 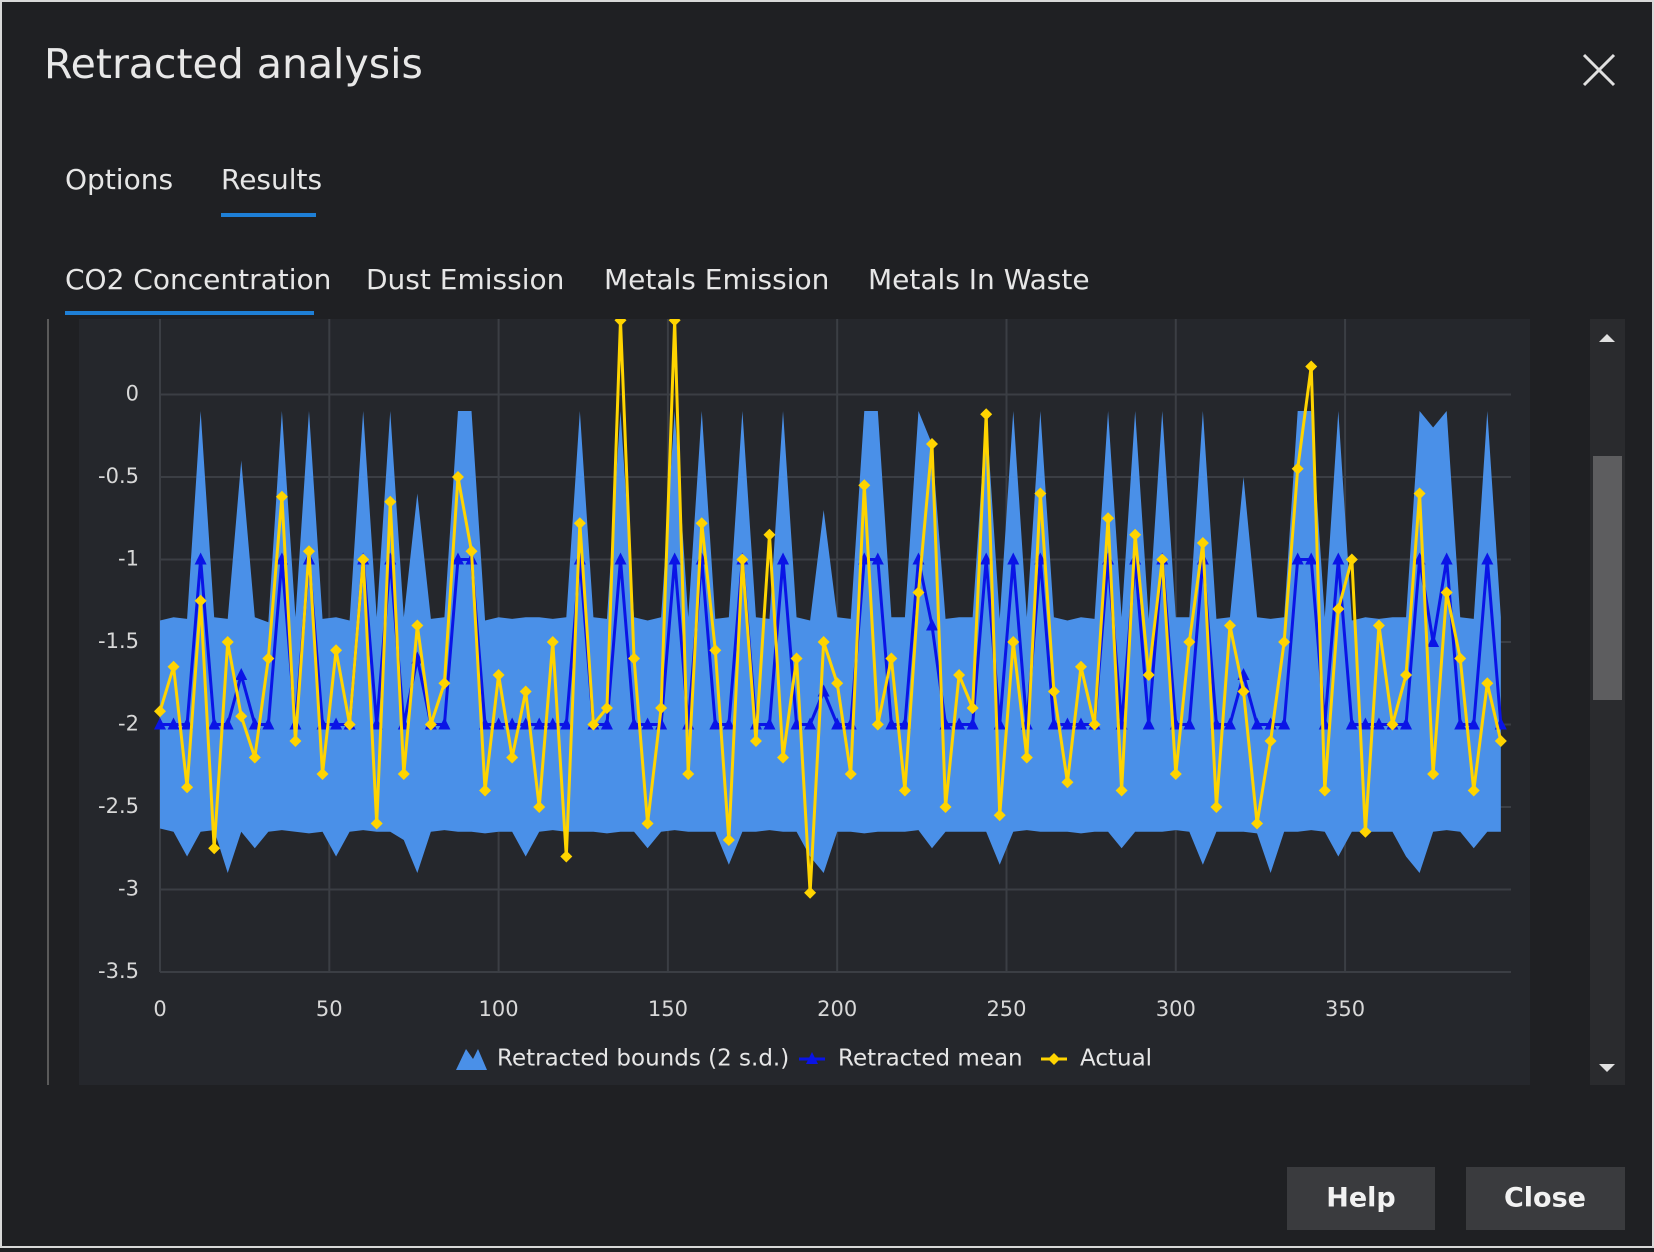 What do you see at coordinates (128, 559) in the screenshot?
I see `y-tick-label: -1` at bounding box center [128, 559].